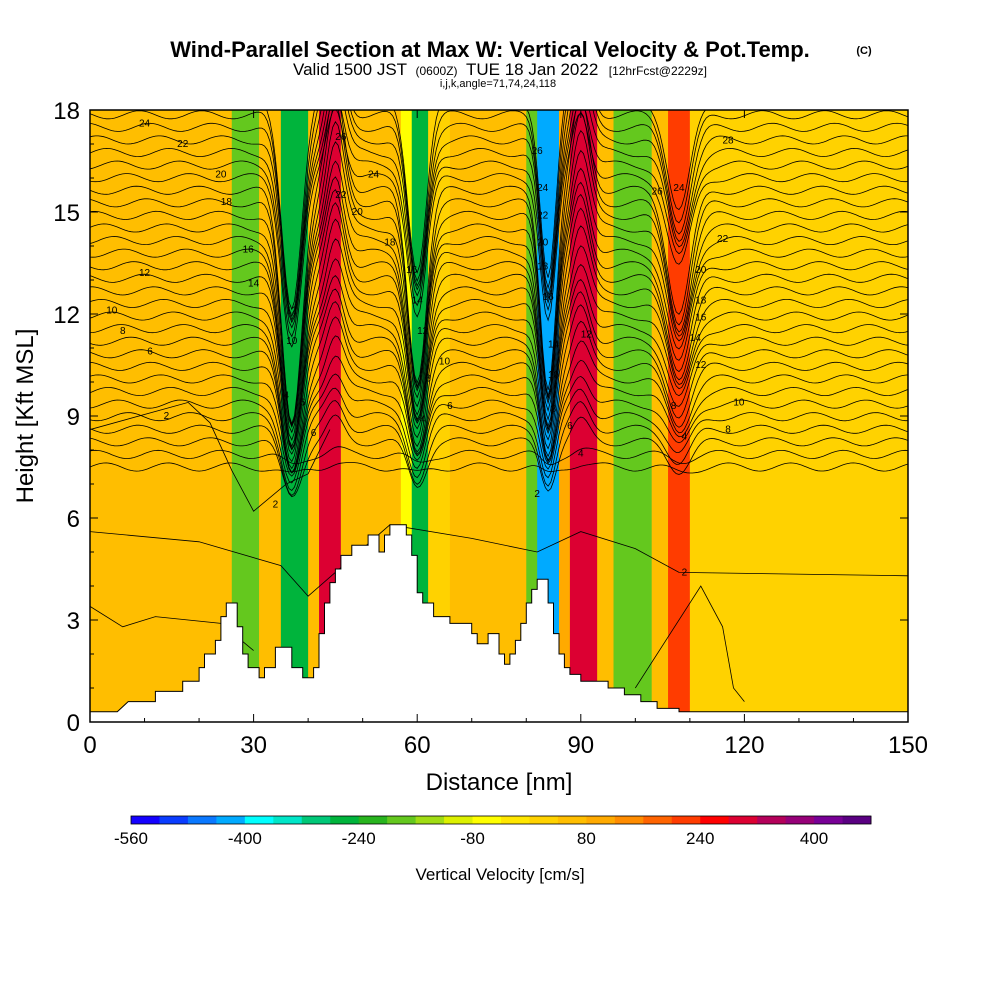 Image resolution: width=1000 pixels, height=1000 pixels. I want to click on contour-label: 24, so click(145, 124).